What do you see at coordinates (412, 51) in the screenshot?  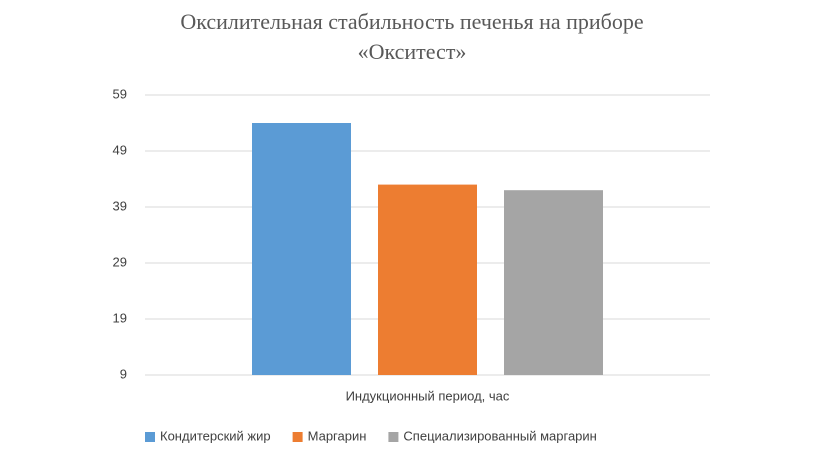 I see `chart-title: «Окситест»` at bounding box center [412, 51].